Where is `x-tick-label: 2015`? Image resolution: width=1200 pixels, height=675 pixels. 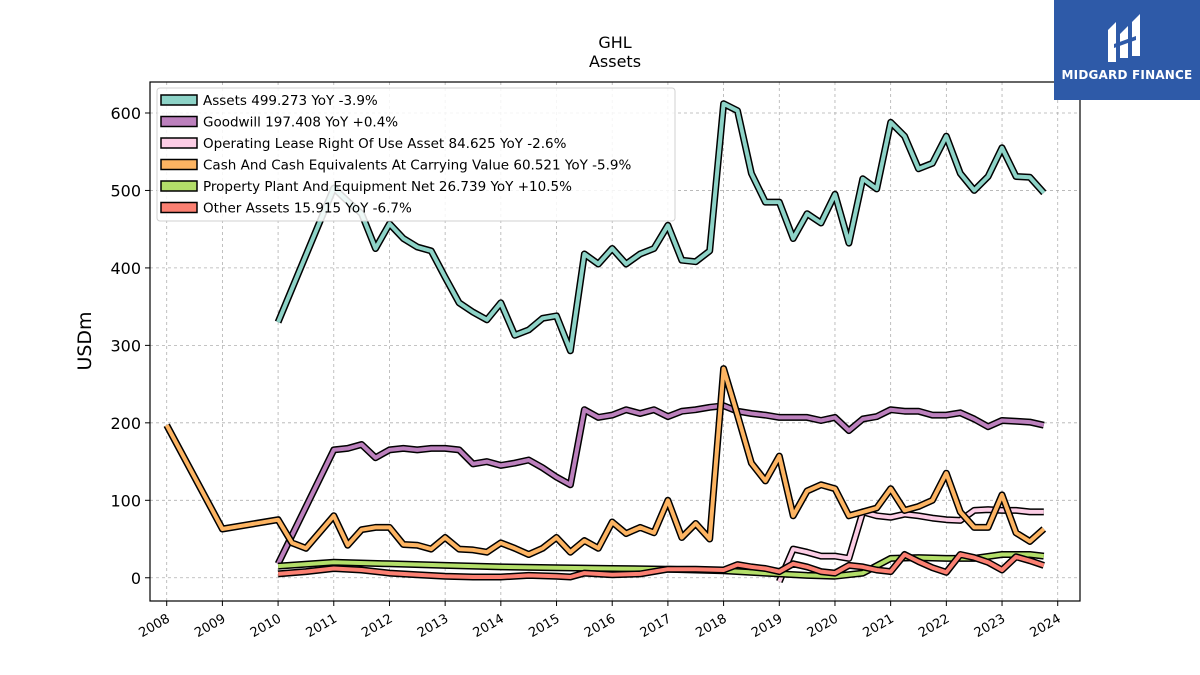
x-tick-label: 2015 is located at coordinates (544, 626).